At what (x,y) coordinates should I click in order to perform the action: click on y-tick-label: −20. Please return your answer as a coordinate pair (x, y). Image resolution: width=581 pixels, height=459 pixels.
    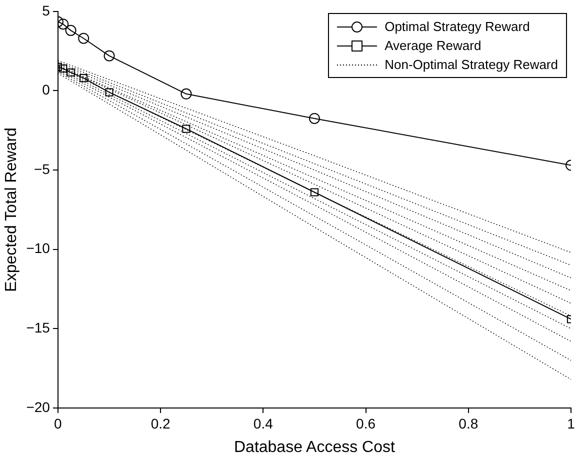
    Looking at the image, I should click on (38, 406).